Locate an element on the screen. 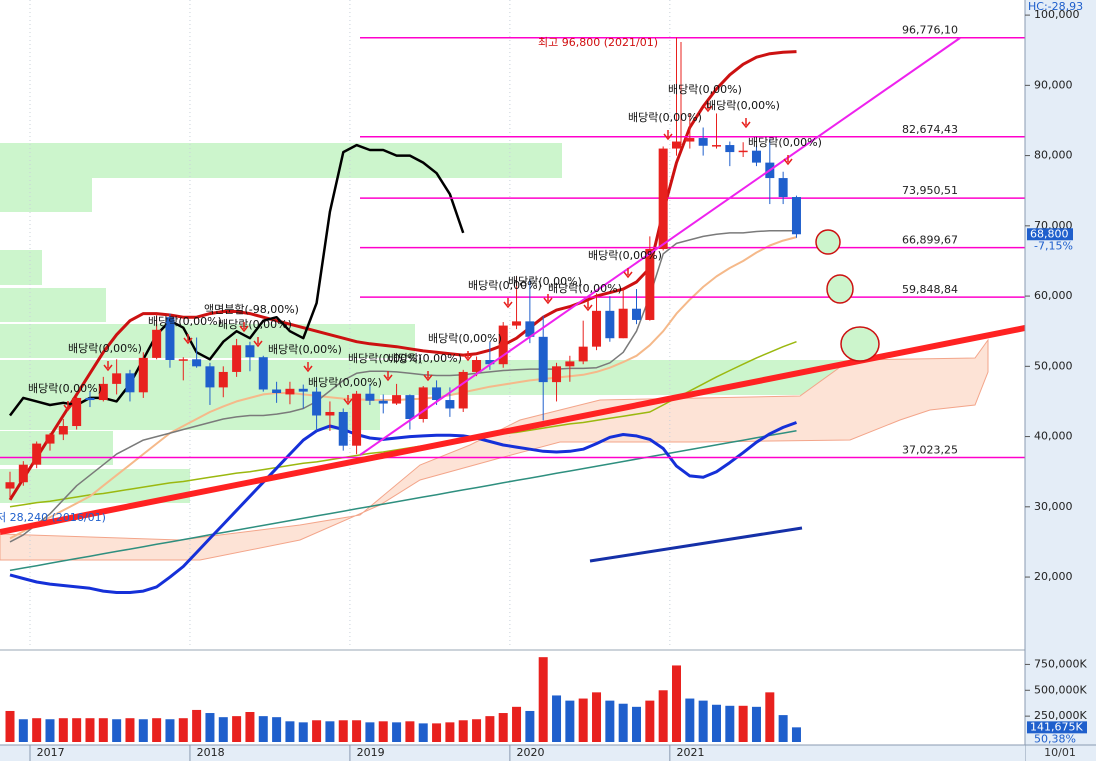  x-tick-label: 2017 is located at coordinates (51, 752).